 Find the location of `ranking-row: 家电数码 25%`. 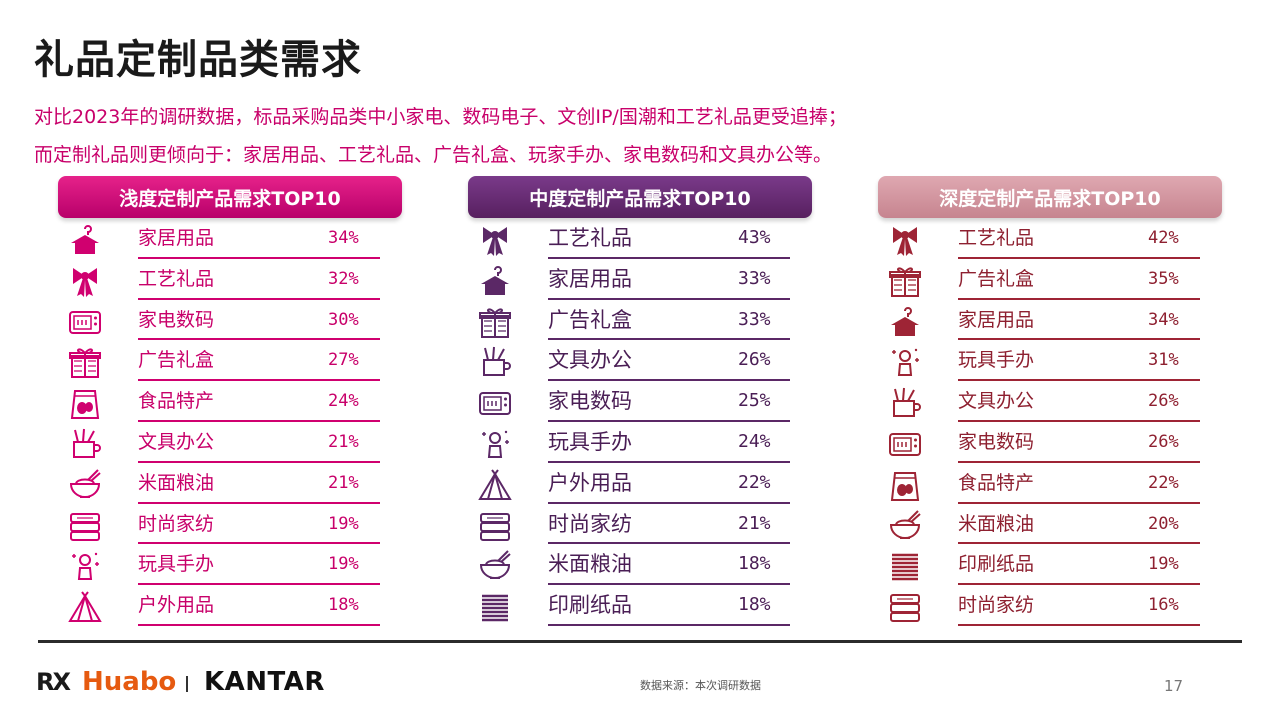

ranking-row: 家电数码 25% is located at coordinates (640, 401).